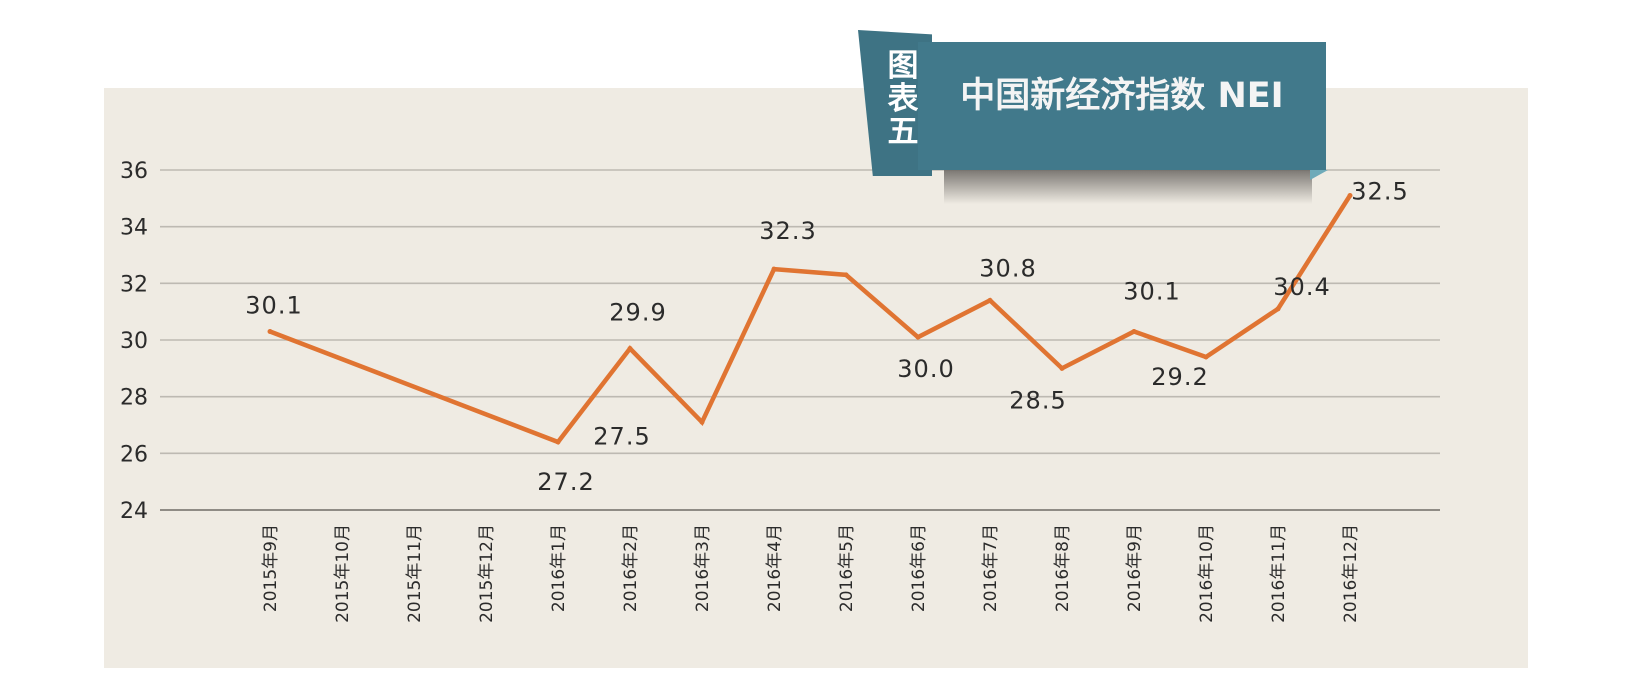  Describe the element at coordinates (271, 568) in the screenshot. I see `x-tick-label: 2015年9月` at that location.